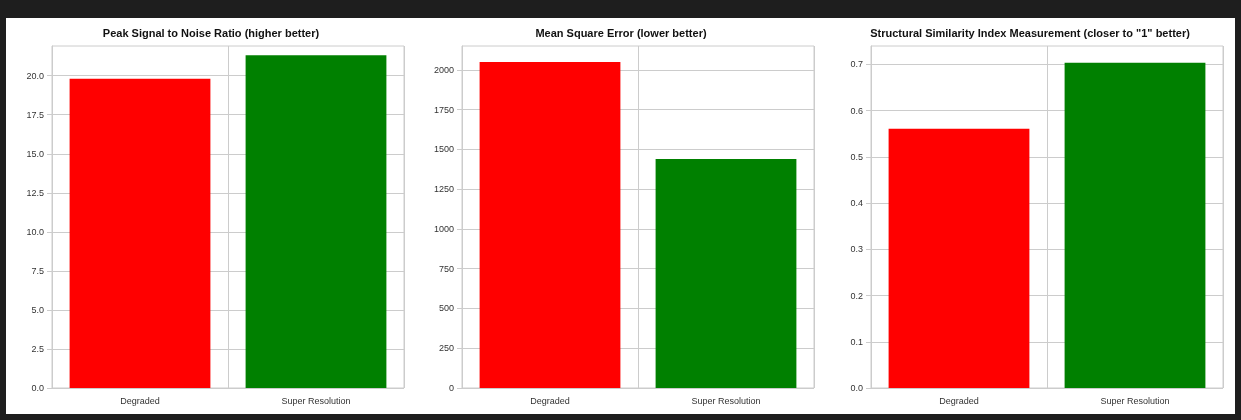 Image resolution: width=1241 pixels, height=420 pixels. Describe the element at coordinates (37, 270) in the screenshot. I see `y-tick-label: 7.5` at that location.